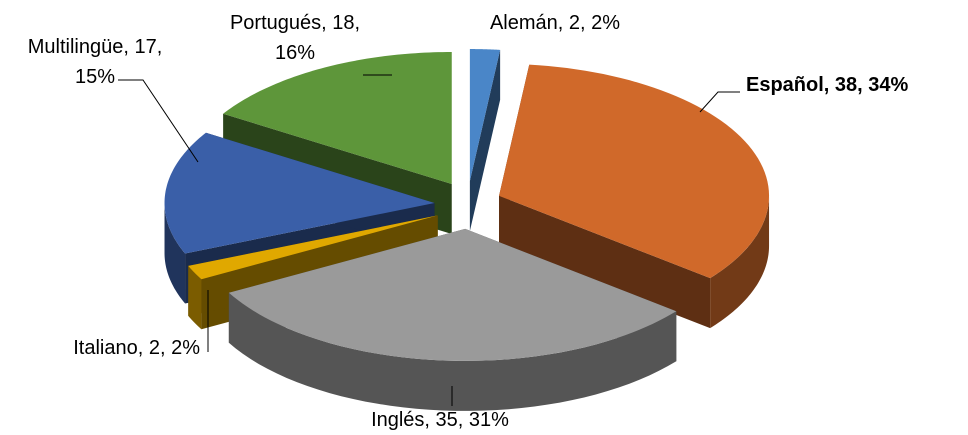  Describe the element at coordinates (440, 420) in the screenshot. I see `data-label: Inglés, 35, 31%` at that location.